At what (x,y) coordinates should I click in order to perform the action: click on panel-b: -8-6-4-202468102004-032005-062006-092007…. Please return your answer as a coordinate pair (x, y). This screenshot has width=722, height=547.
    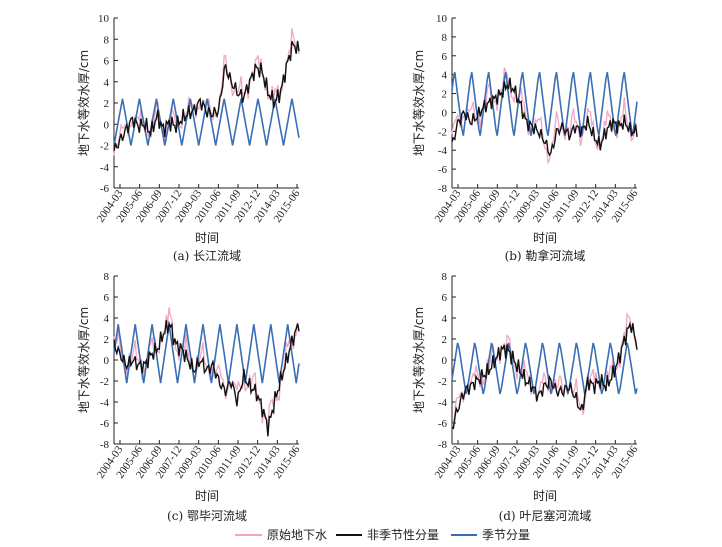
    Looking at the image, I should click on (526, 138).